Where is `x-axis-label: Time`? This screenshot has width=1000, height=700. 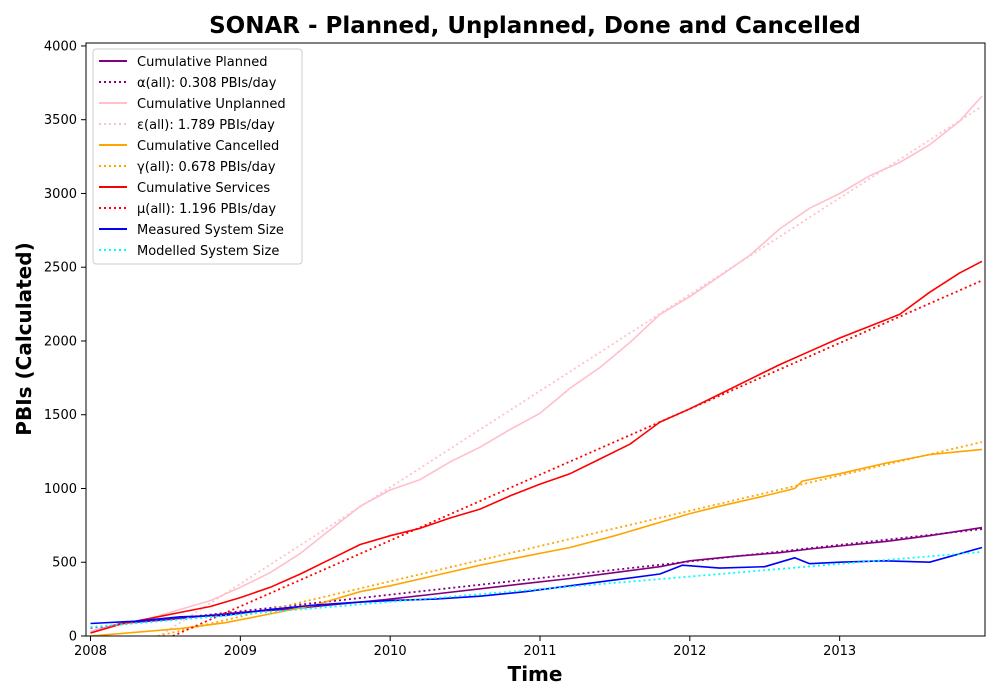 x-axis-label: Time is located at coordinates (535, 674).